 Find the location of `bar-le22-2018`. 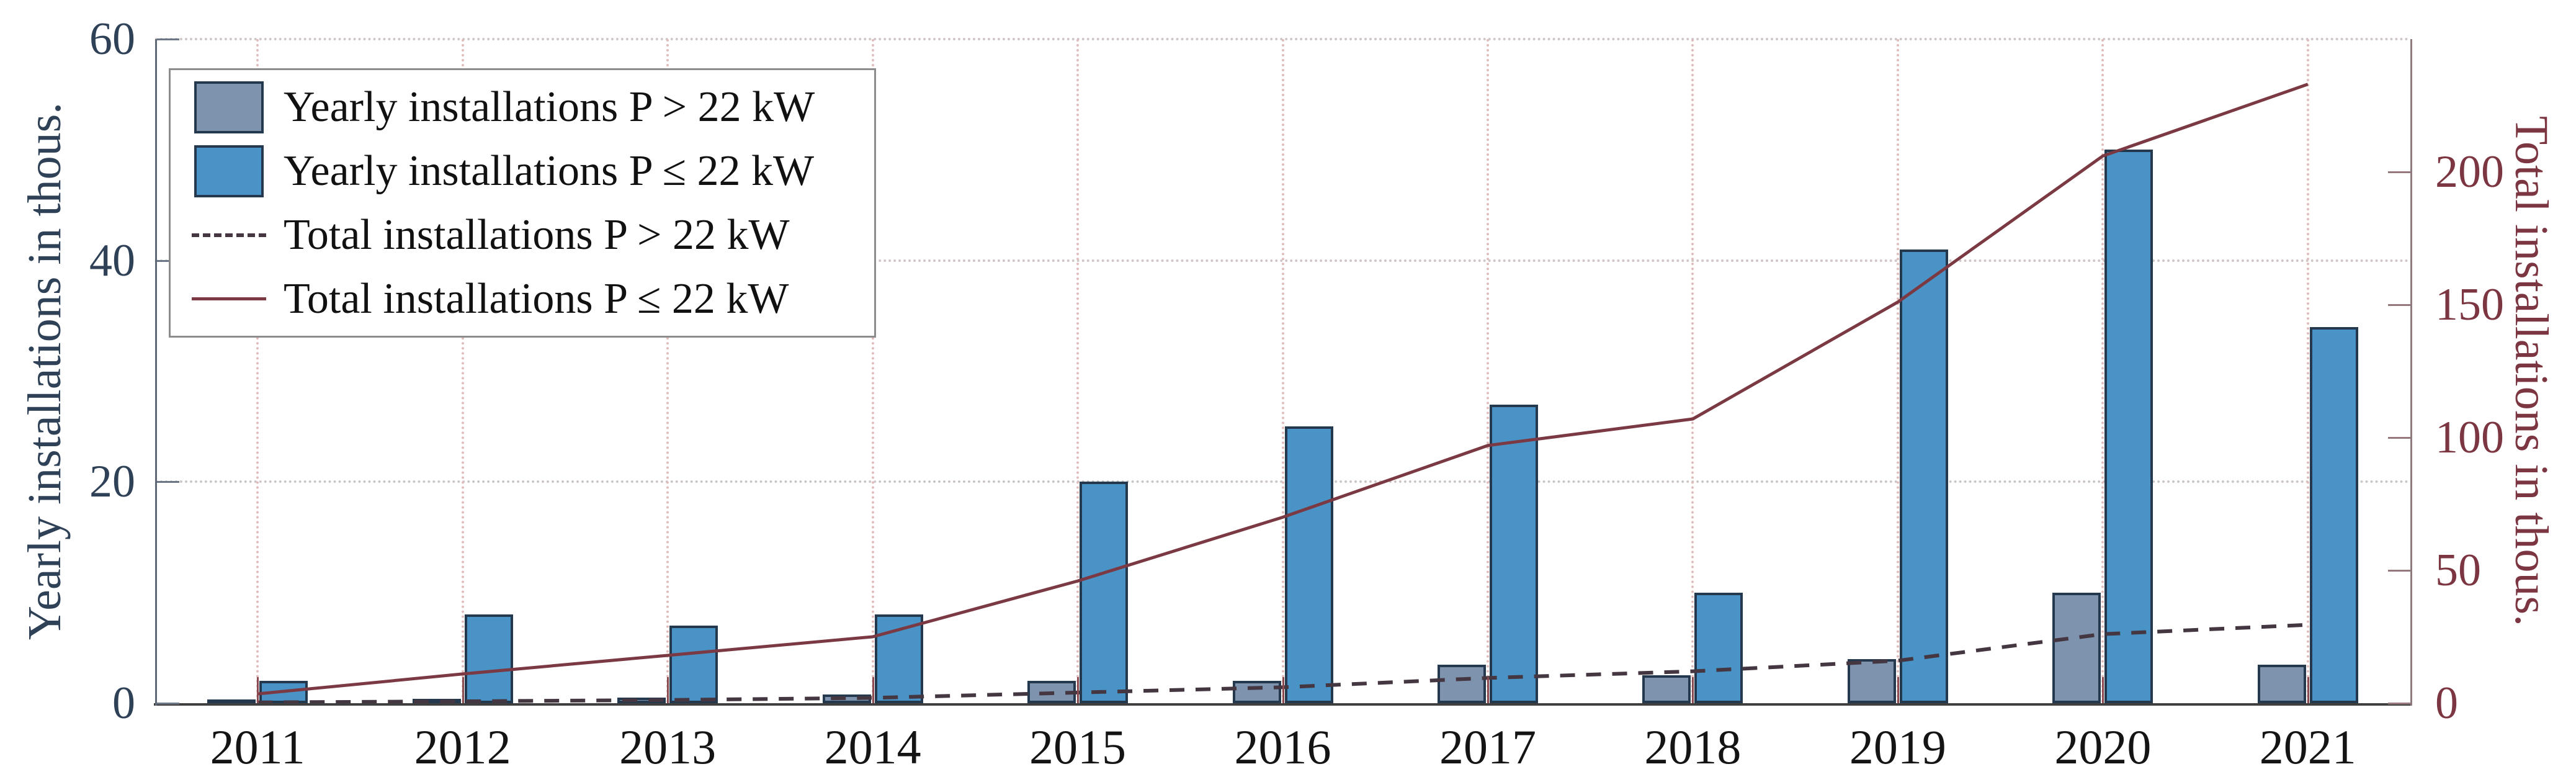

bar-le22-2018 is located at coordinates (1718, 647).